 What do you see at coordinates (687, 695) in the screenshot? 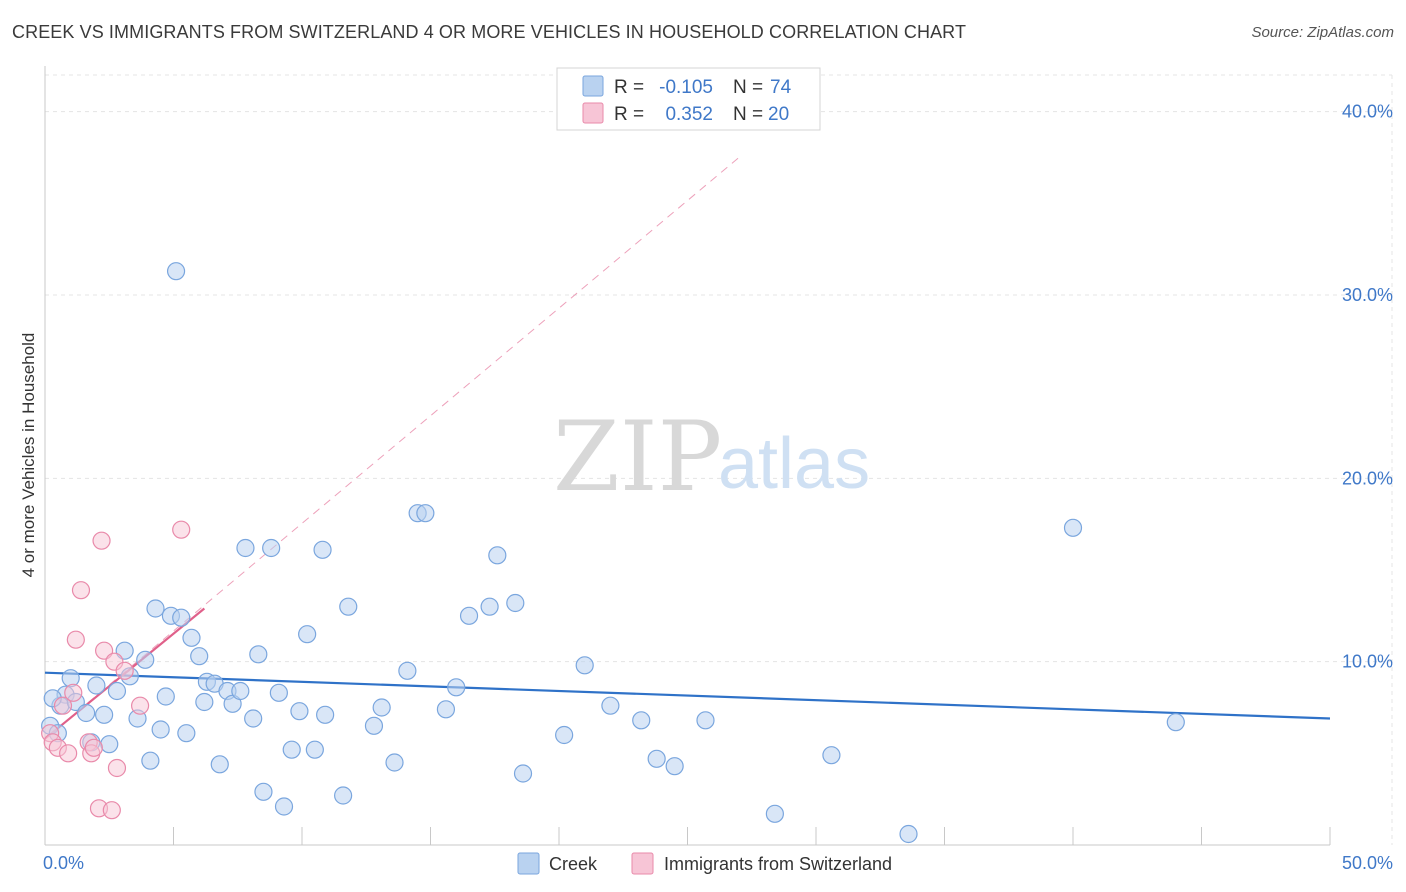
I see `trend-line-creek` at bounding box center [687, 695].